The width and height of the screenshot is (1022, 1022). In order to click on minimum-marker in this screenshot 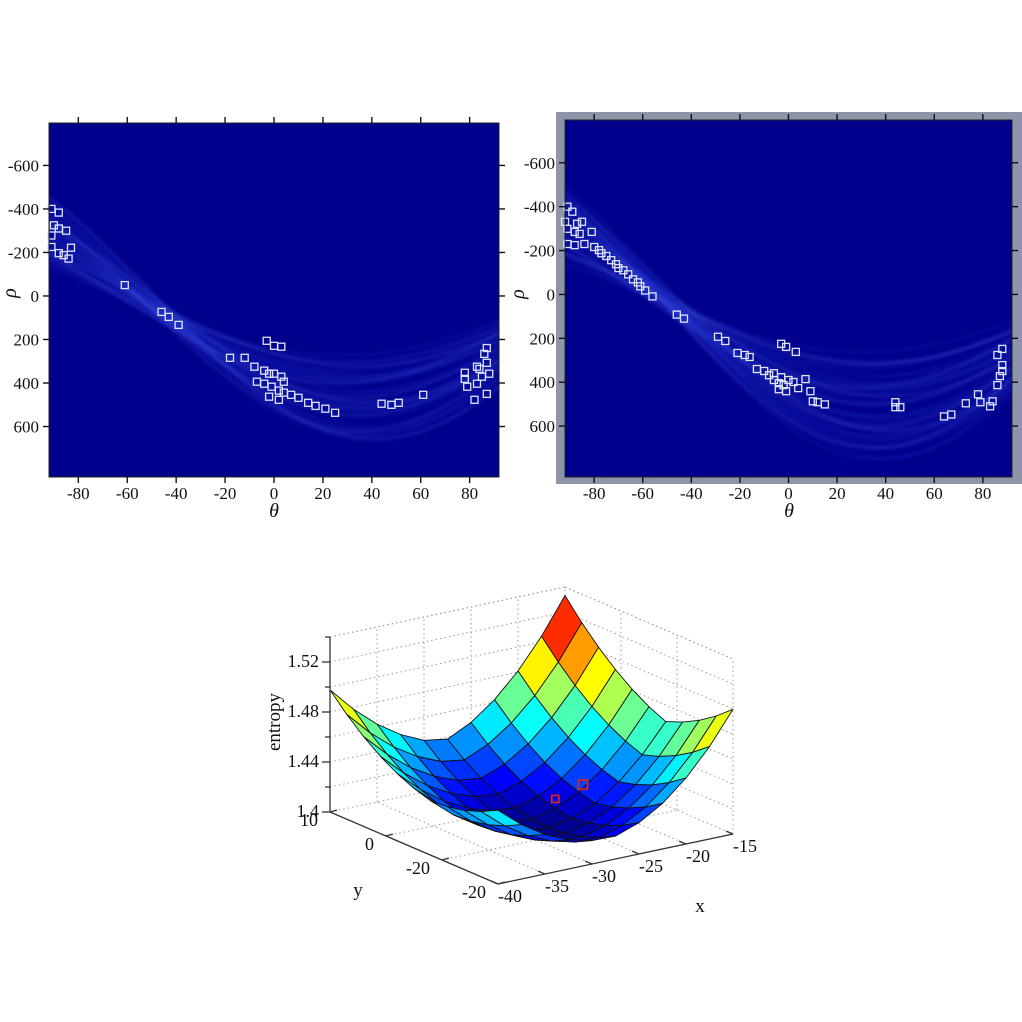, I will do `click(583, 785)`.